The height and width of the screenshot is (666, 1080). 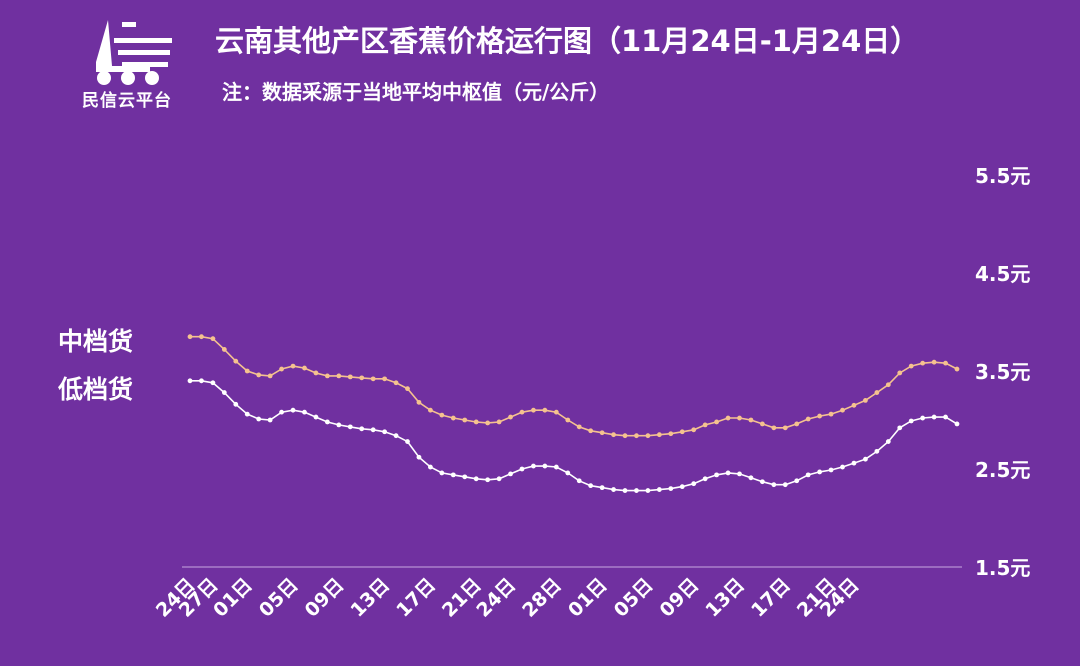 I want to click on x-tick-label: 24日, so click(x=496, y=598).